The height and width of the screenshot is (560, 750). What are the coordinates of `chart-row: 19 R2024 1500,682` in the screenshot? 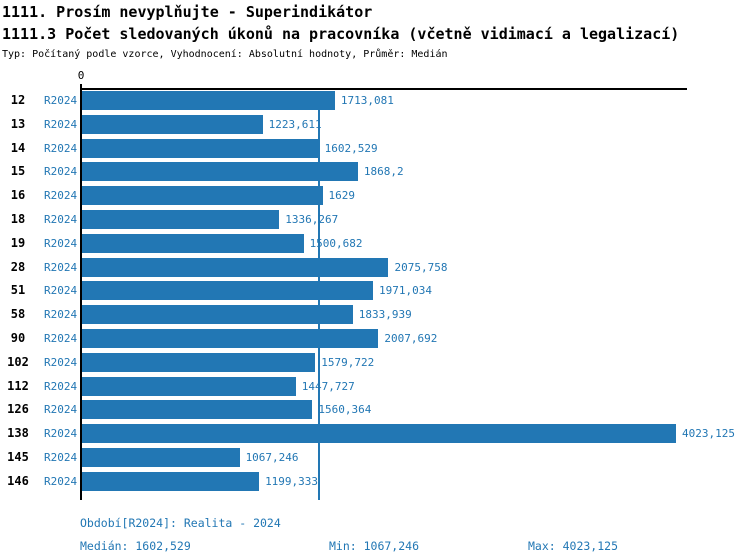 It's located at (375, 243).